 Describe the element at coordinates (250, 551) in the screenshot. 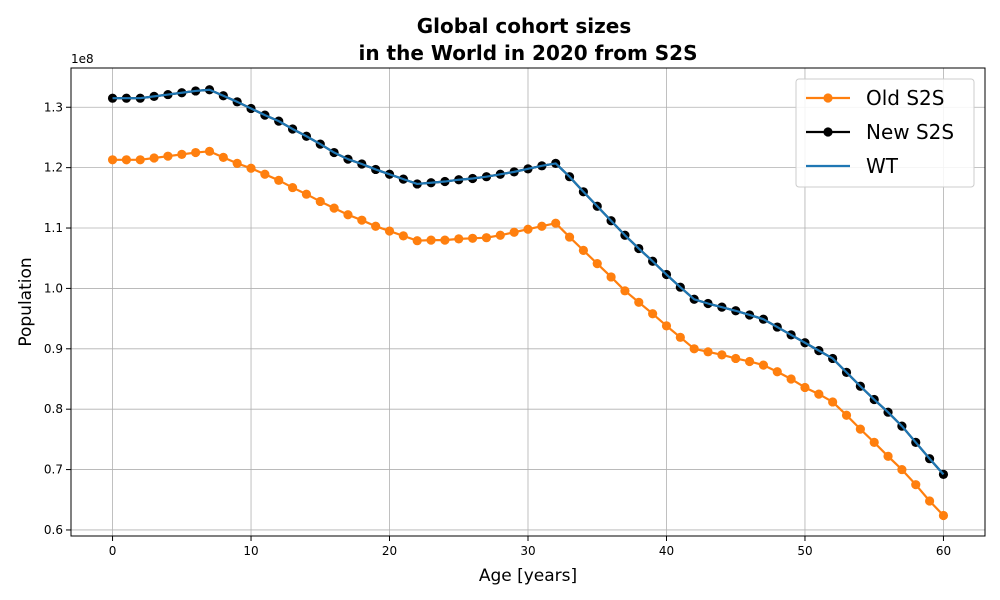

I see `x-tick-label: 10` at that location.